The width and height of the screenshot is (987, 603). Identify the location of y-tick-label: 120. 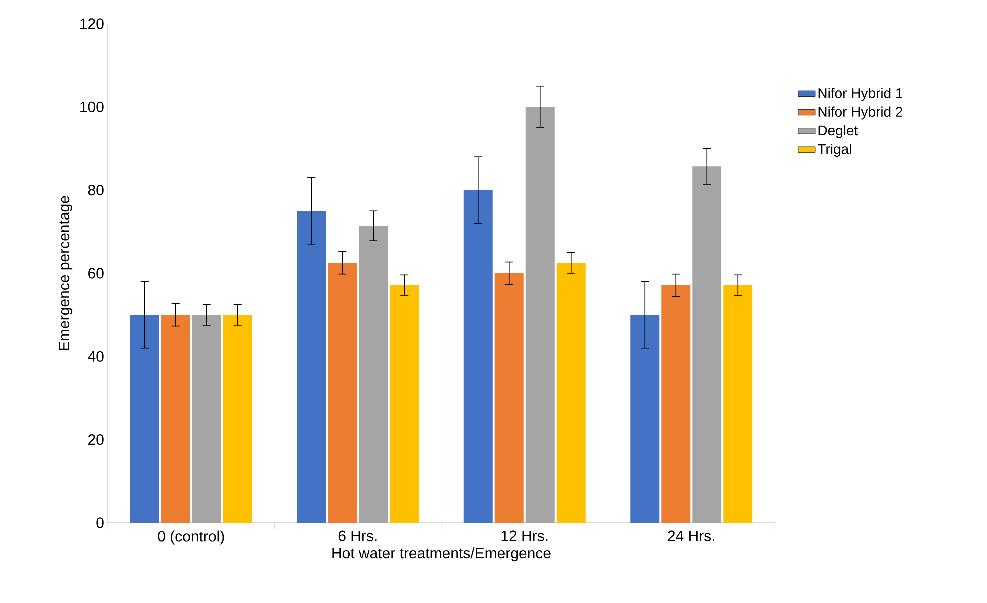
(92, 24).